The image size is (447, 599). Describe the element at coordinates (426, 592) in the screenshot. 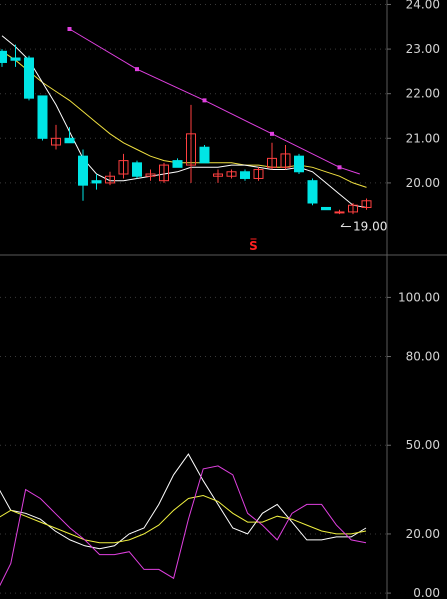

I see `indicator-tick-label: 0.00` at that location.